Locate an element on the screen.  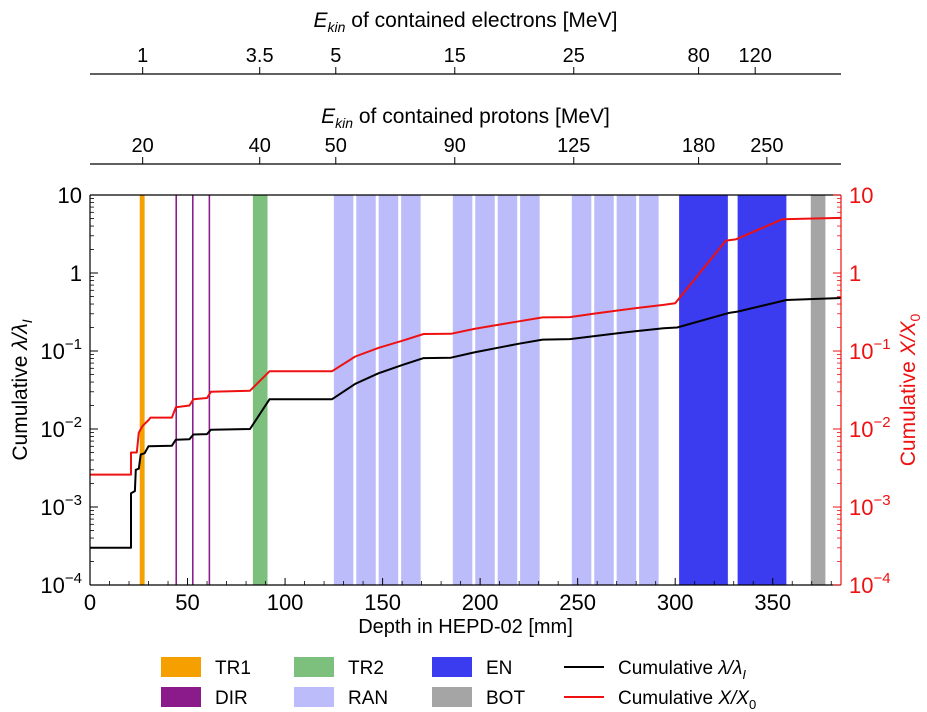
x-tick-label: 100 is located at coordinates (285, 602).